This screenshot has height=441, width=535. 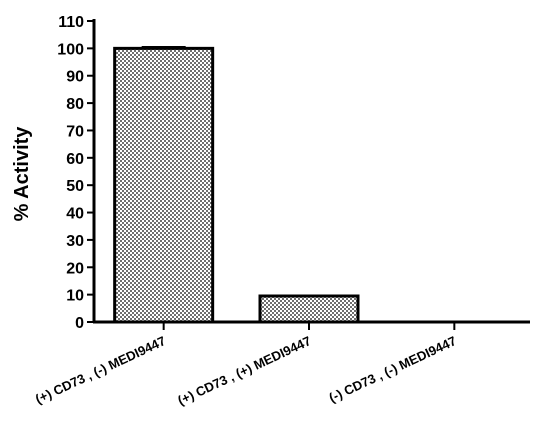 What do you see at coordinates (75, 186) in the screenshot?
I see `y-tick-label: 50` at bounding box center [75, 186].